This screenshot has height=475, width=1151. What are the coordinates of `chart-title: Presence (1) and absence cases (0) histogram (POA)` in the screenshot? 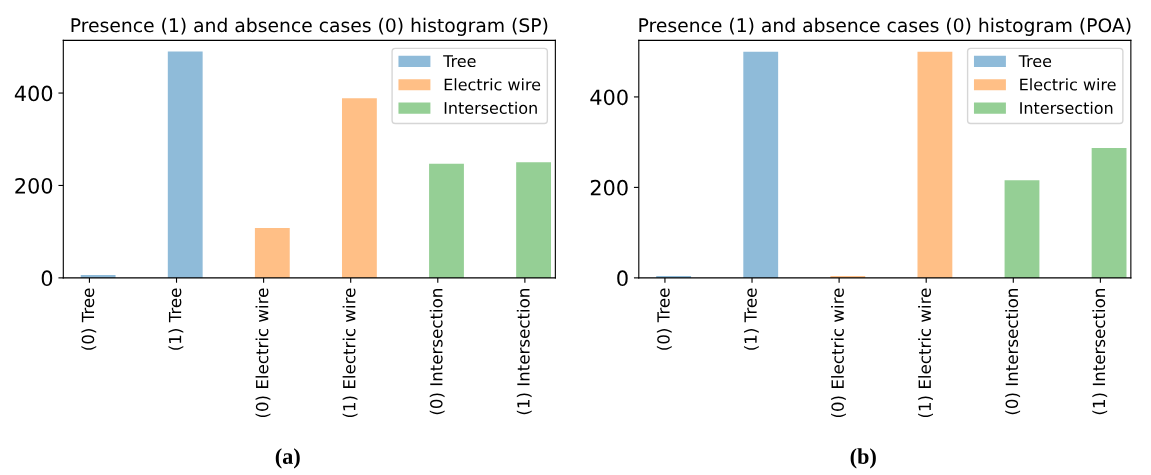 It's located at (885, 26).